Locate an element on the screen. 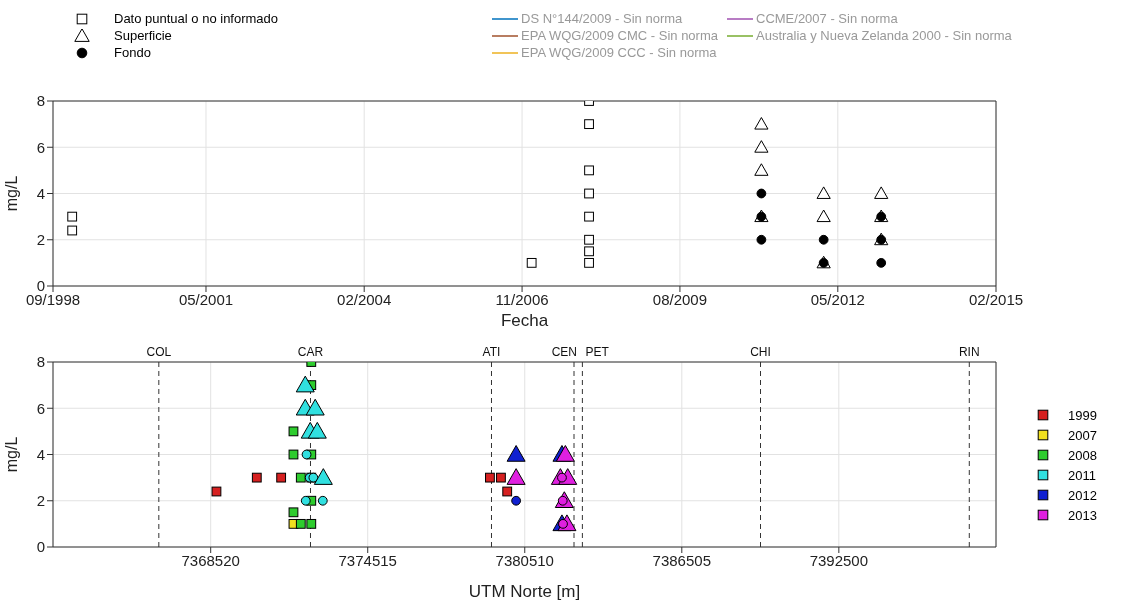 This screenshot has height=601, width=1122. ref-line-label: RIN is located at coordinates (969, 352).